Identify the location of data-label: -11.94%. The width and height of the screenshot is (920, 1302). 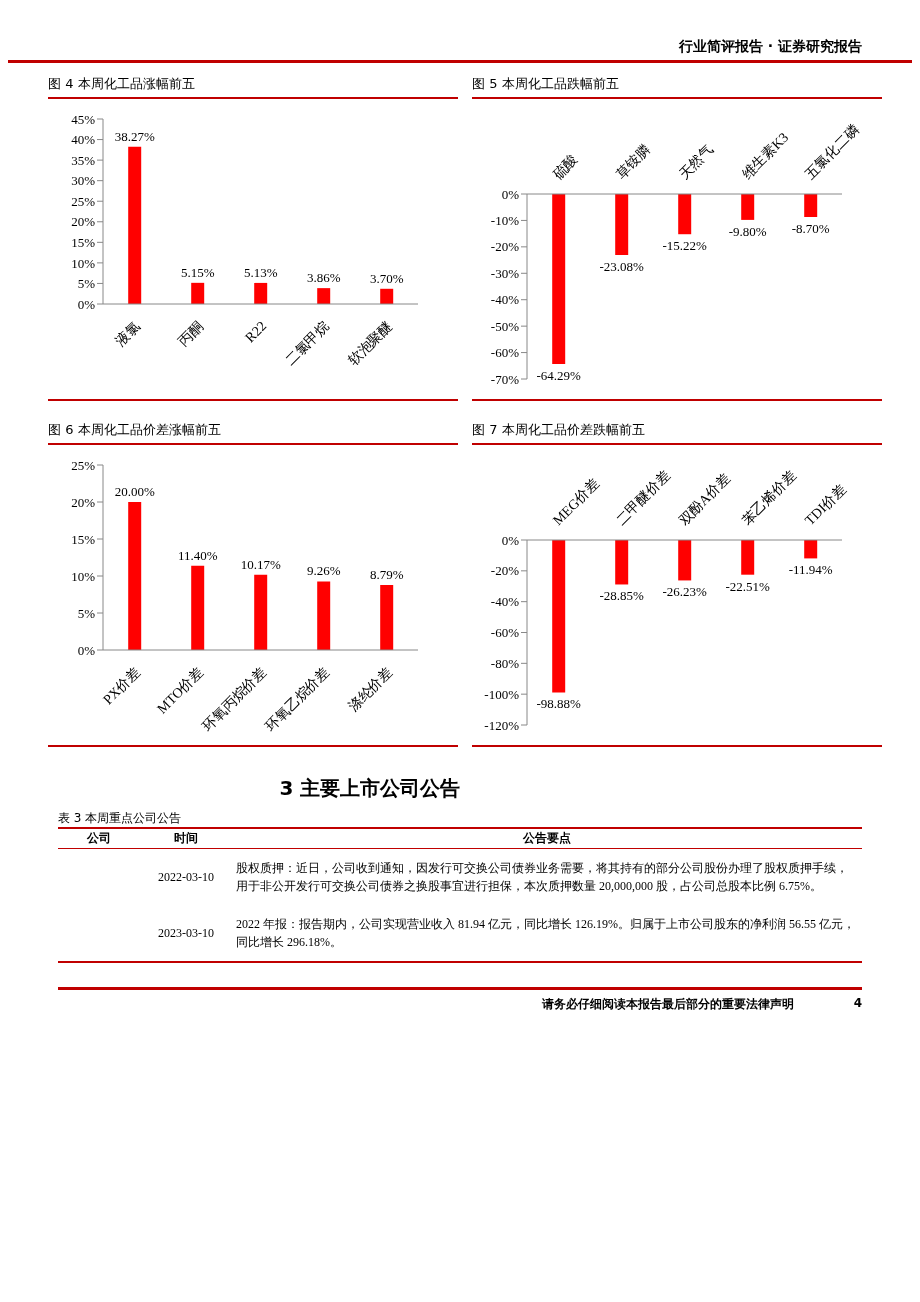
(810, 570).